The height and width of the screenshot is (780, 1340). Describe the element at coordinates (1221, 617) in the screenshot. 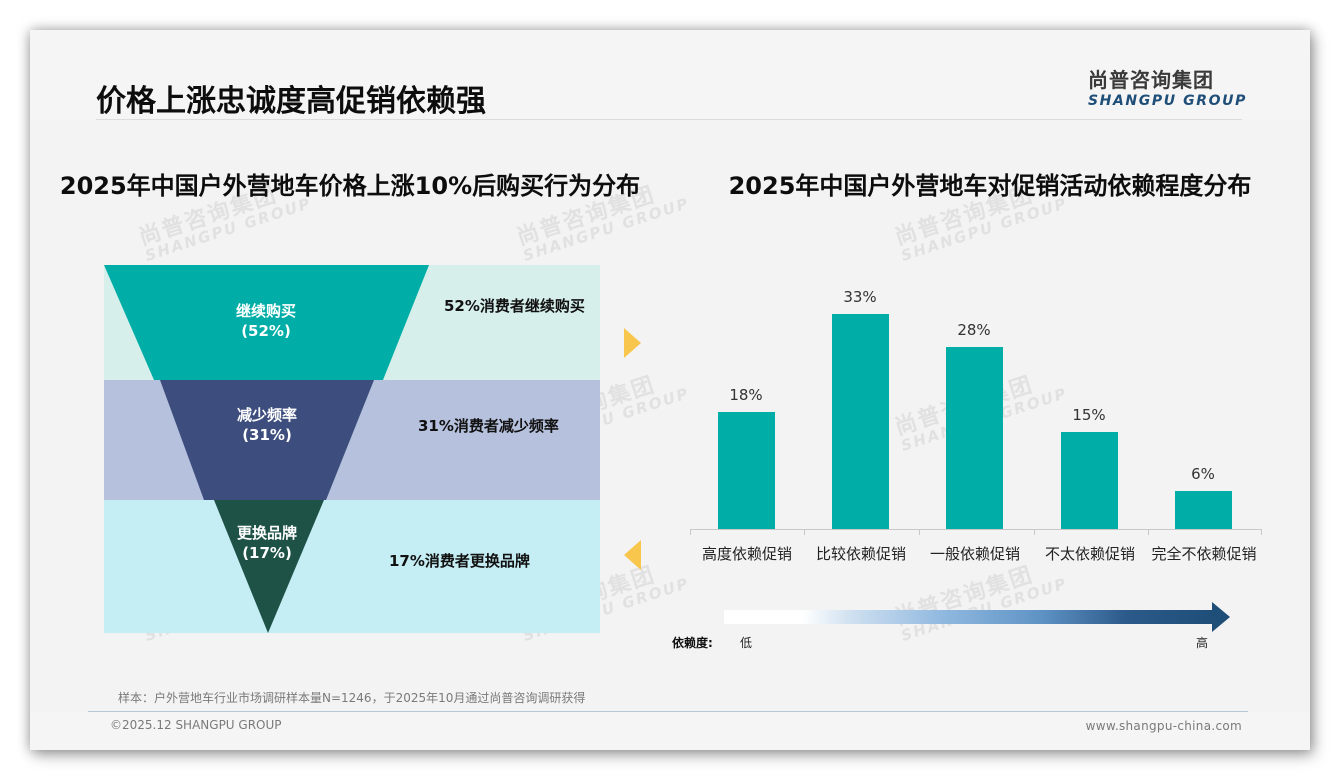

I see `arrow-head-icon` at that location.